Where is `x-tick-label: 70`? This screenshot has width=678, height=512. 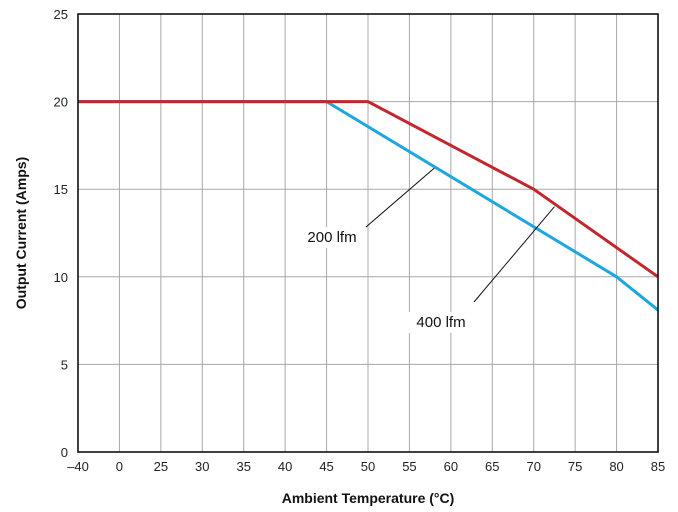 x-tick-label: 70 is located at coordinates (533, 466).